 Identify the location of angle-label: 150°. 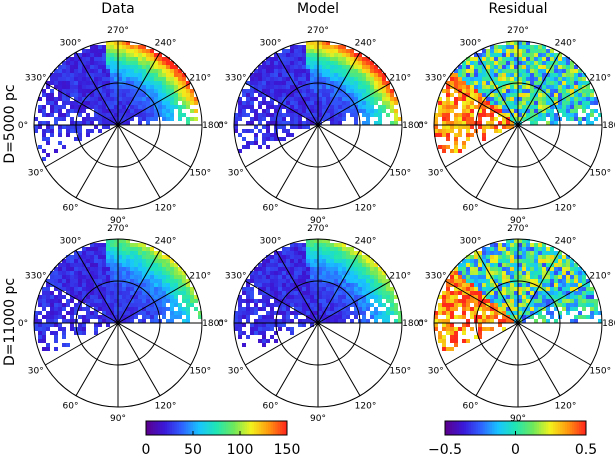
(200, 372).